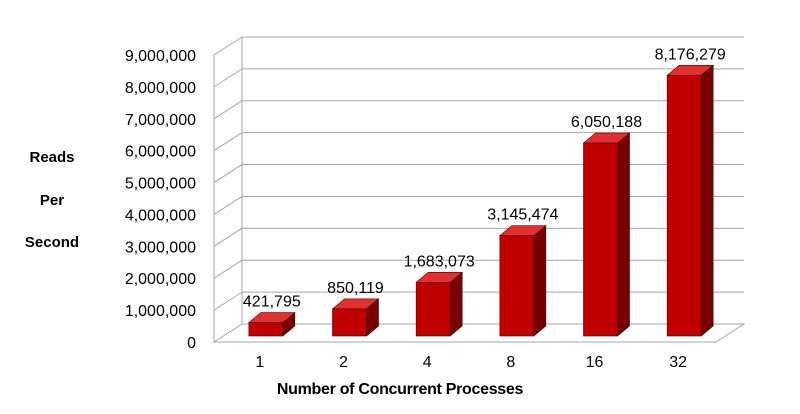 The width and height of the screenshot is (800, 414). What do you see at coordinates (606, 122) in the screenshot?
I see `data-label: 6,050,188` at bounding box center [606, 122].